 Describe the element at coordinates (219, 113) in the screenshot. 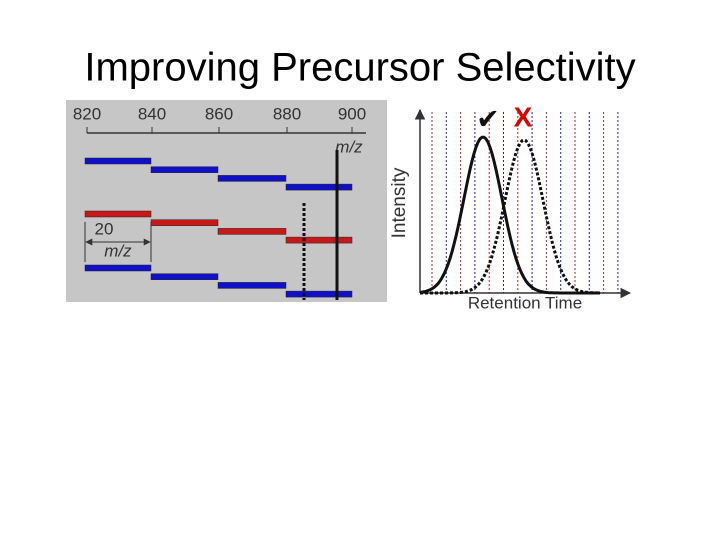

I see `tick-label: 860` at that location.